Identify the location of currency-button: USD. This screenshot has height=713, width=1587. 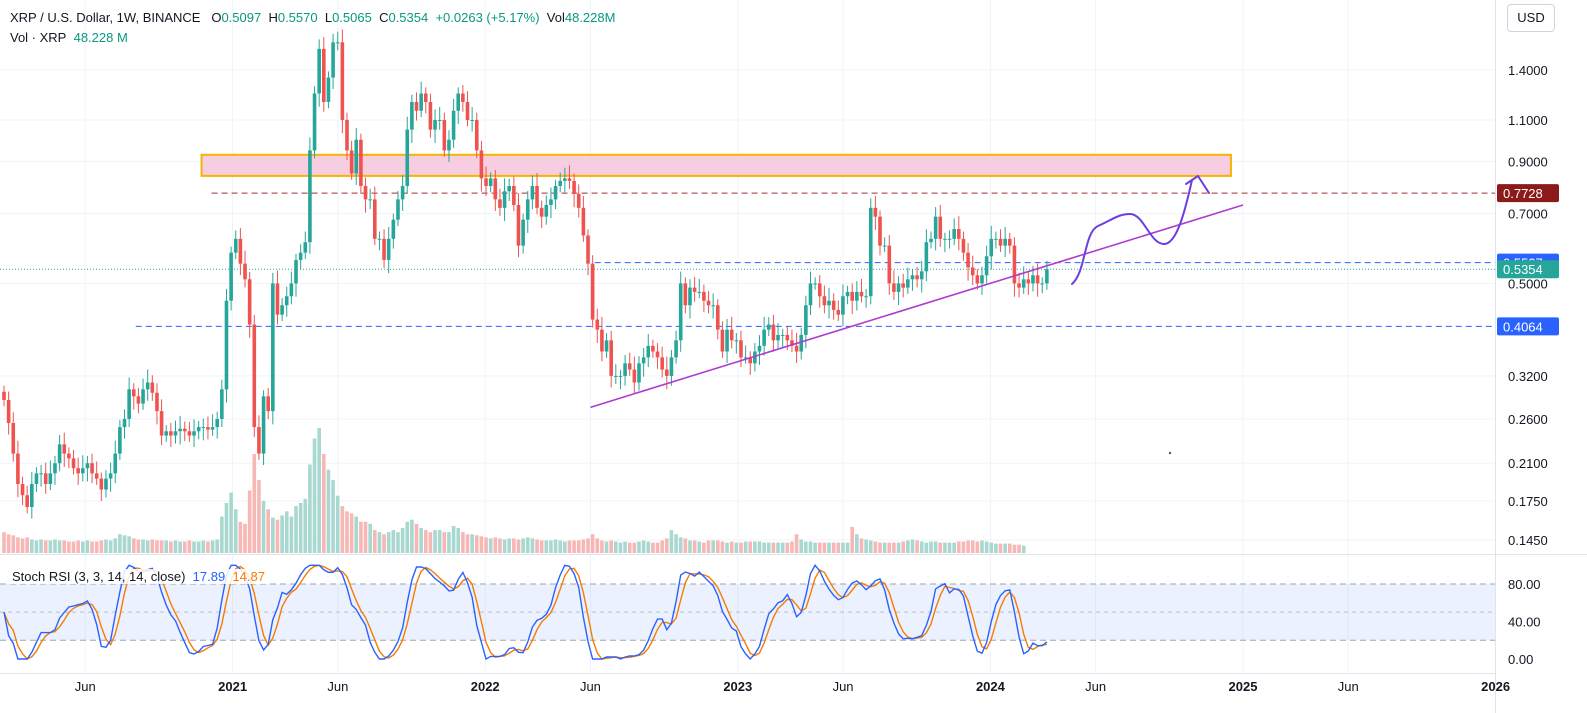
(1531, 18).